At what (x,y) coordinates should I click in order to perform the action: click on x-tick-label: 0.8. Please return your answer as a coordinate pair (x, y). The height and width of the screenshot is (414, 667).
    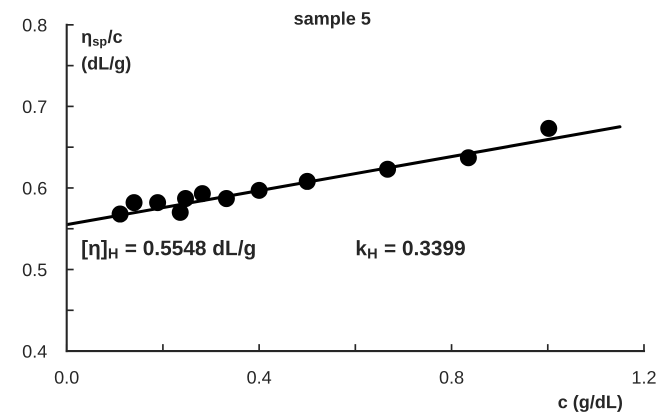
    Looking at the image, I should click on (452, 377).